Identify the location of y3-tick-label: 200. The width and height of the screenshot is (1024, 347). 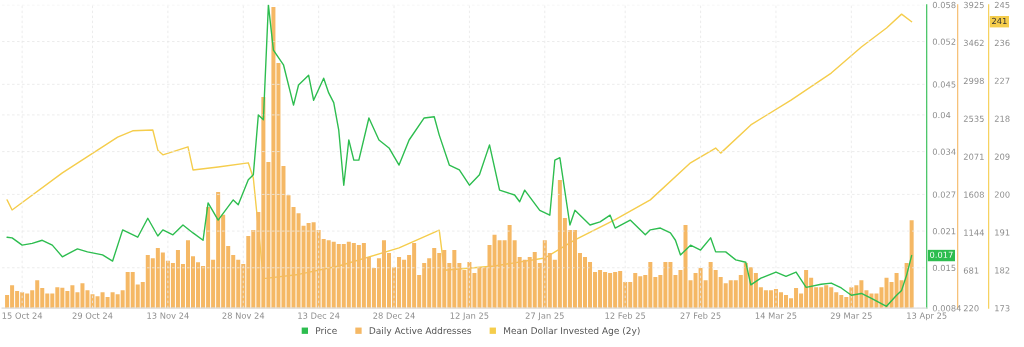
(1002, 194).